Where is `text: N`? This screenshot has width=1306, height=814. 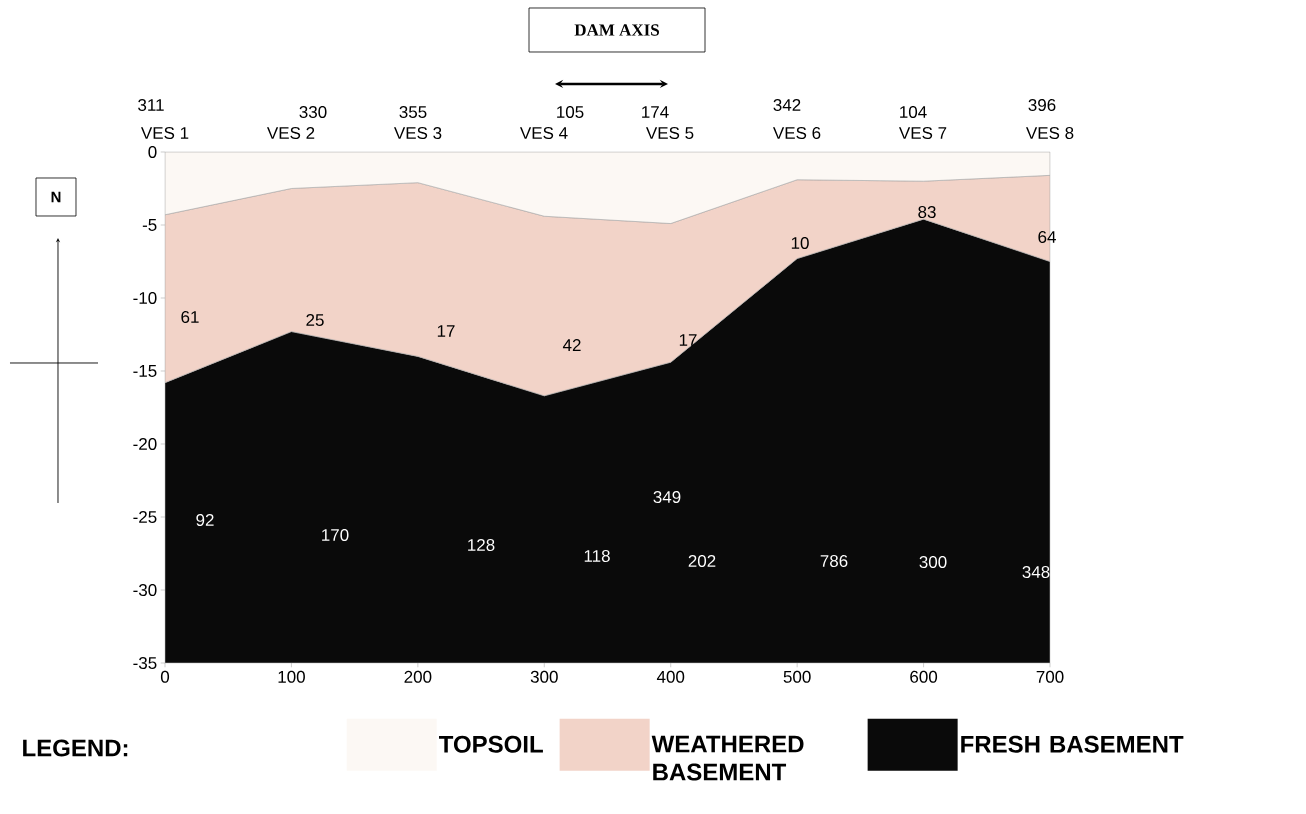 text: N is located at coordinates (56, 197).